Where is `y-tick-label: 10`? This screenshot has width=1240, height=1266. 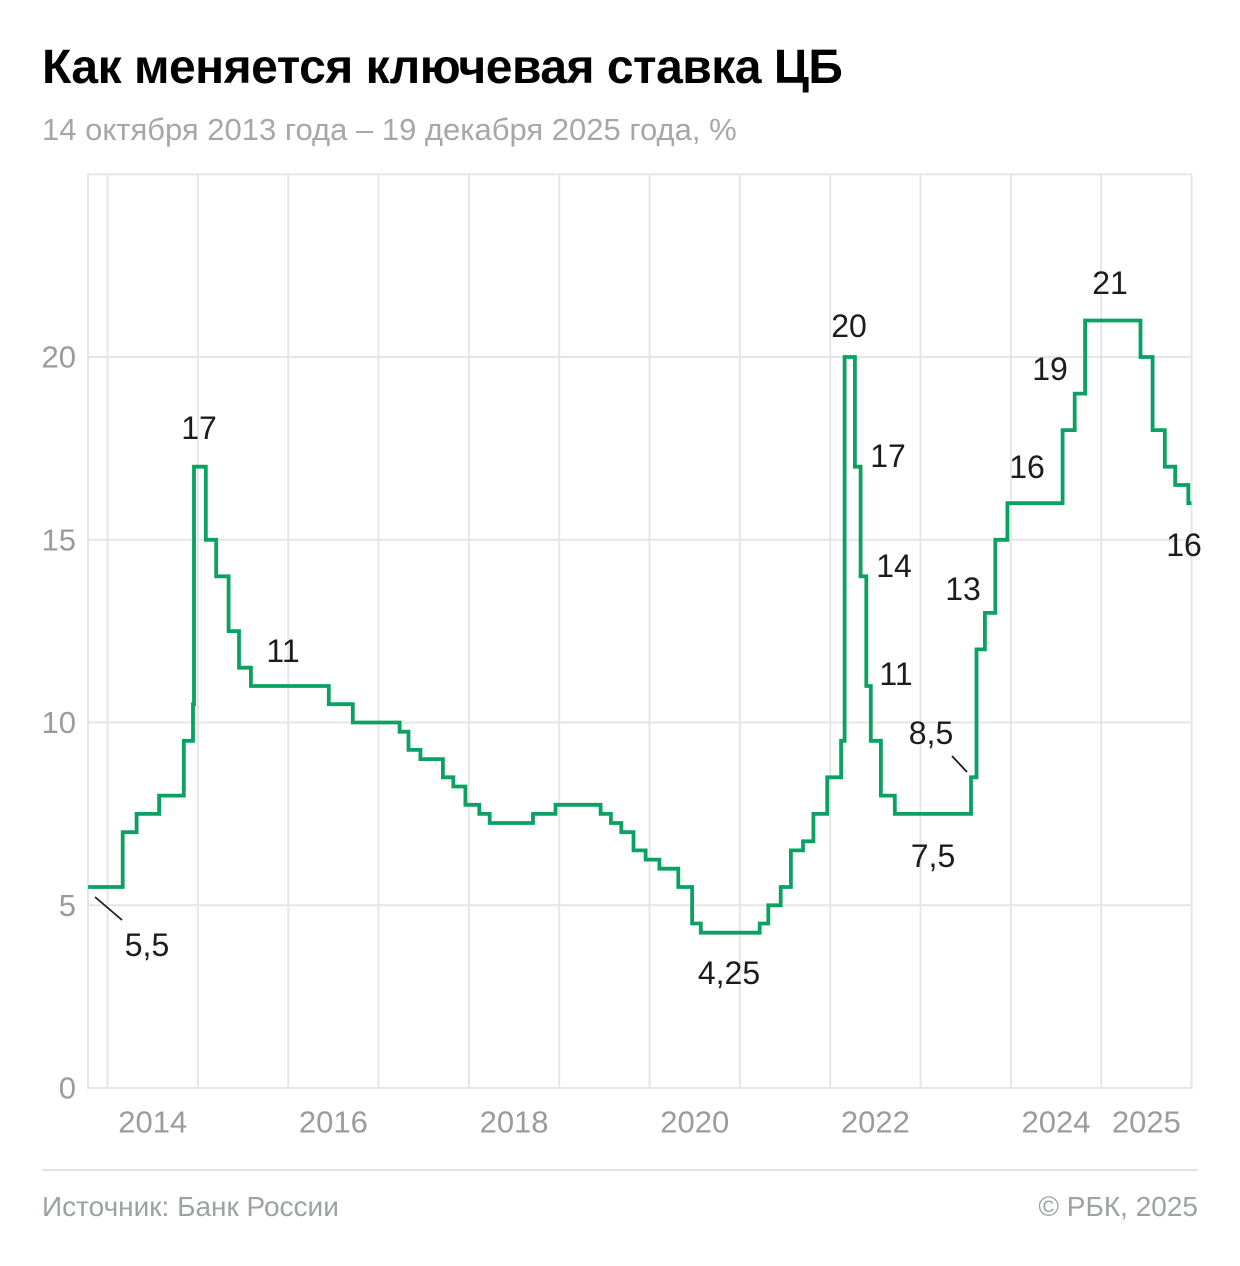 y-tick-label: 10 is located at coordinates (59, 722).